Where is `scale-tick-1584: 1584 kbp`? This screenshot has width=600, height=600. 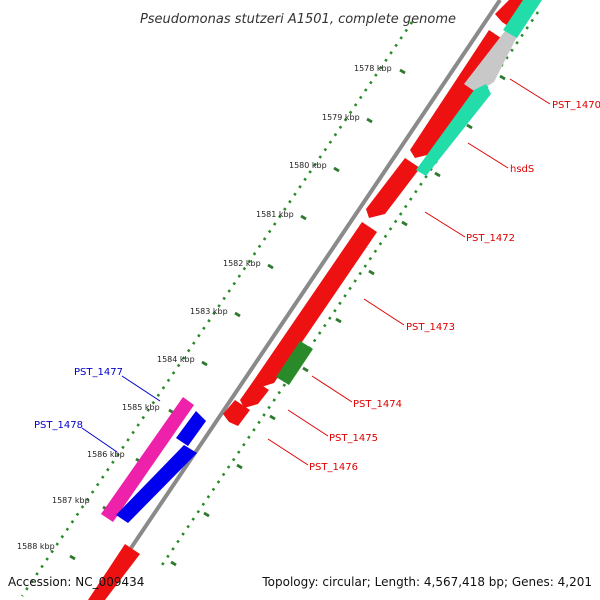 scale-tick-1584: 1584 kbp is located at coordinates (182, 361).